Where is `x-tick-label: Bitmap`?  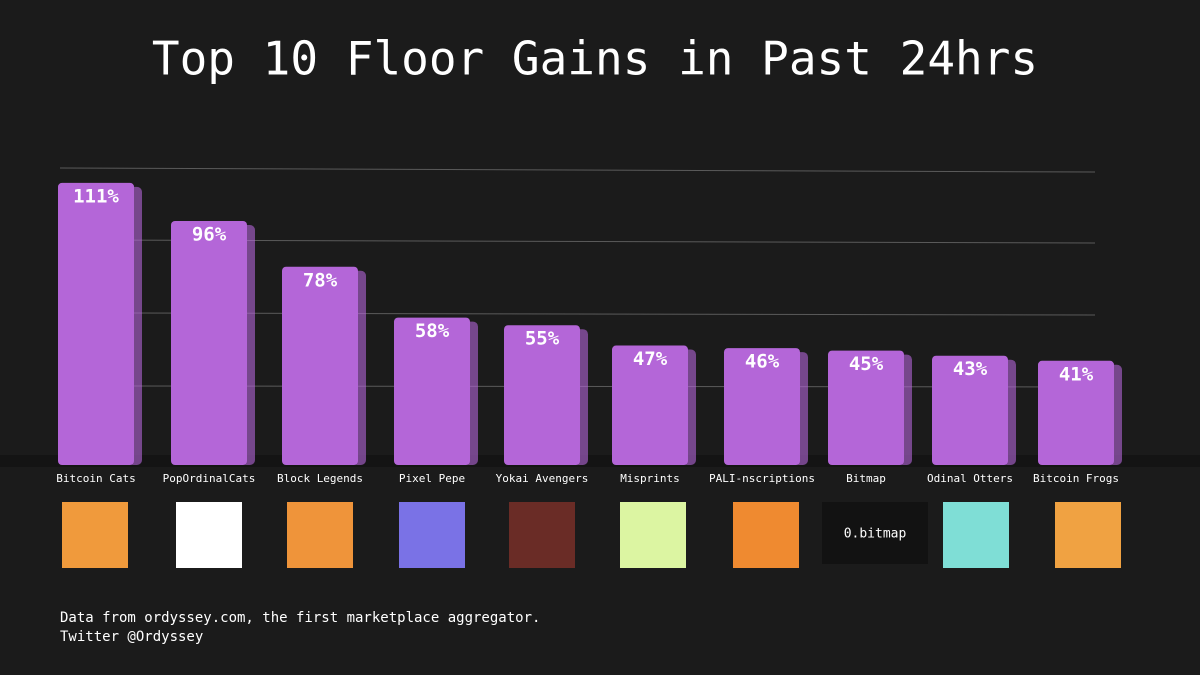 x-tick-label: Bitmap is located at coordinates (866, 478).